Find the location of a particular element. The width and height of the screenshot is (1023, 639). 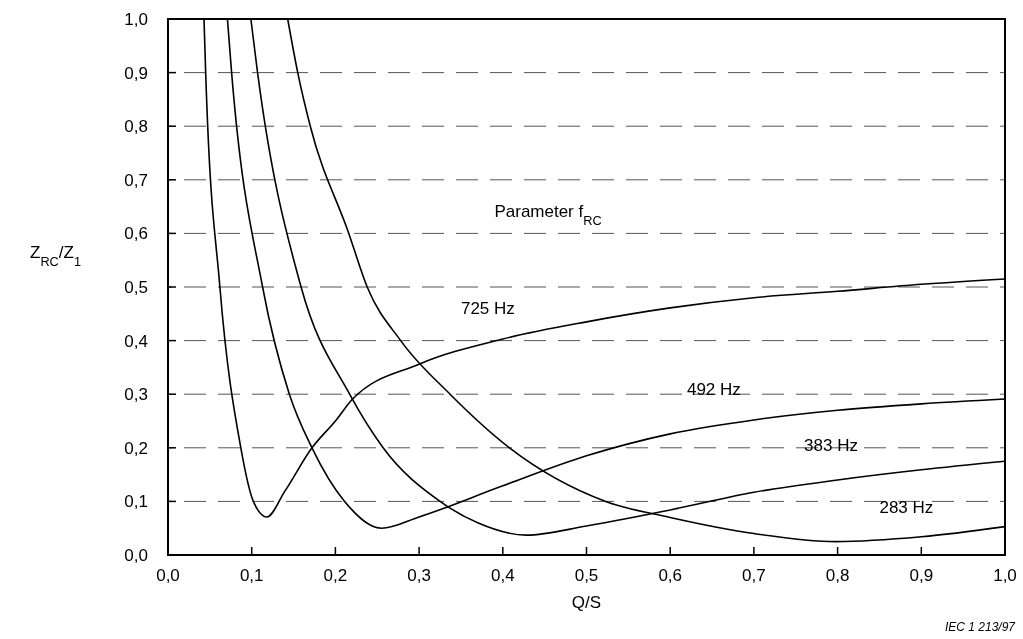

y-tick-label: 1,0 is located at coordinates (136, 19).